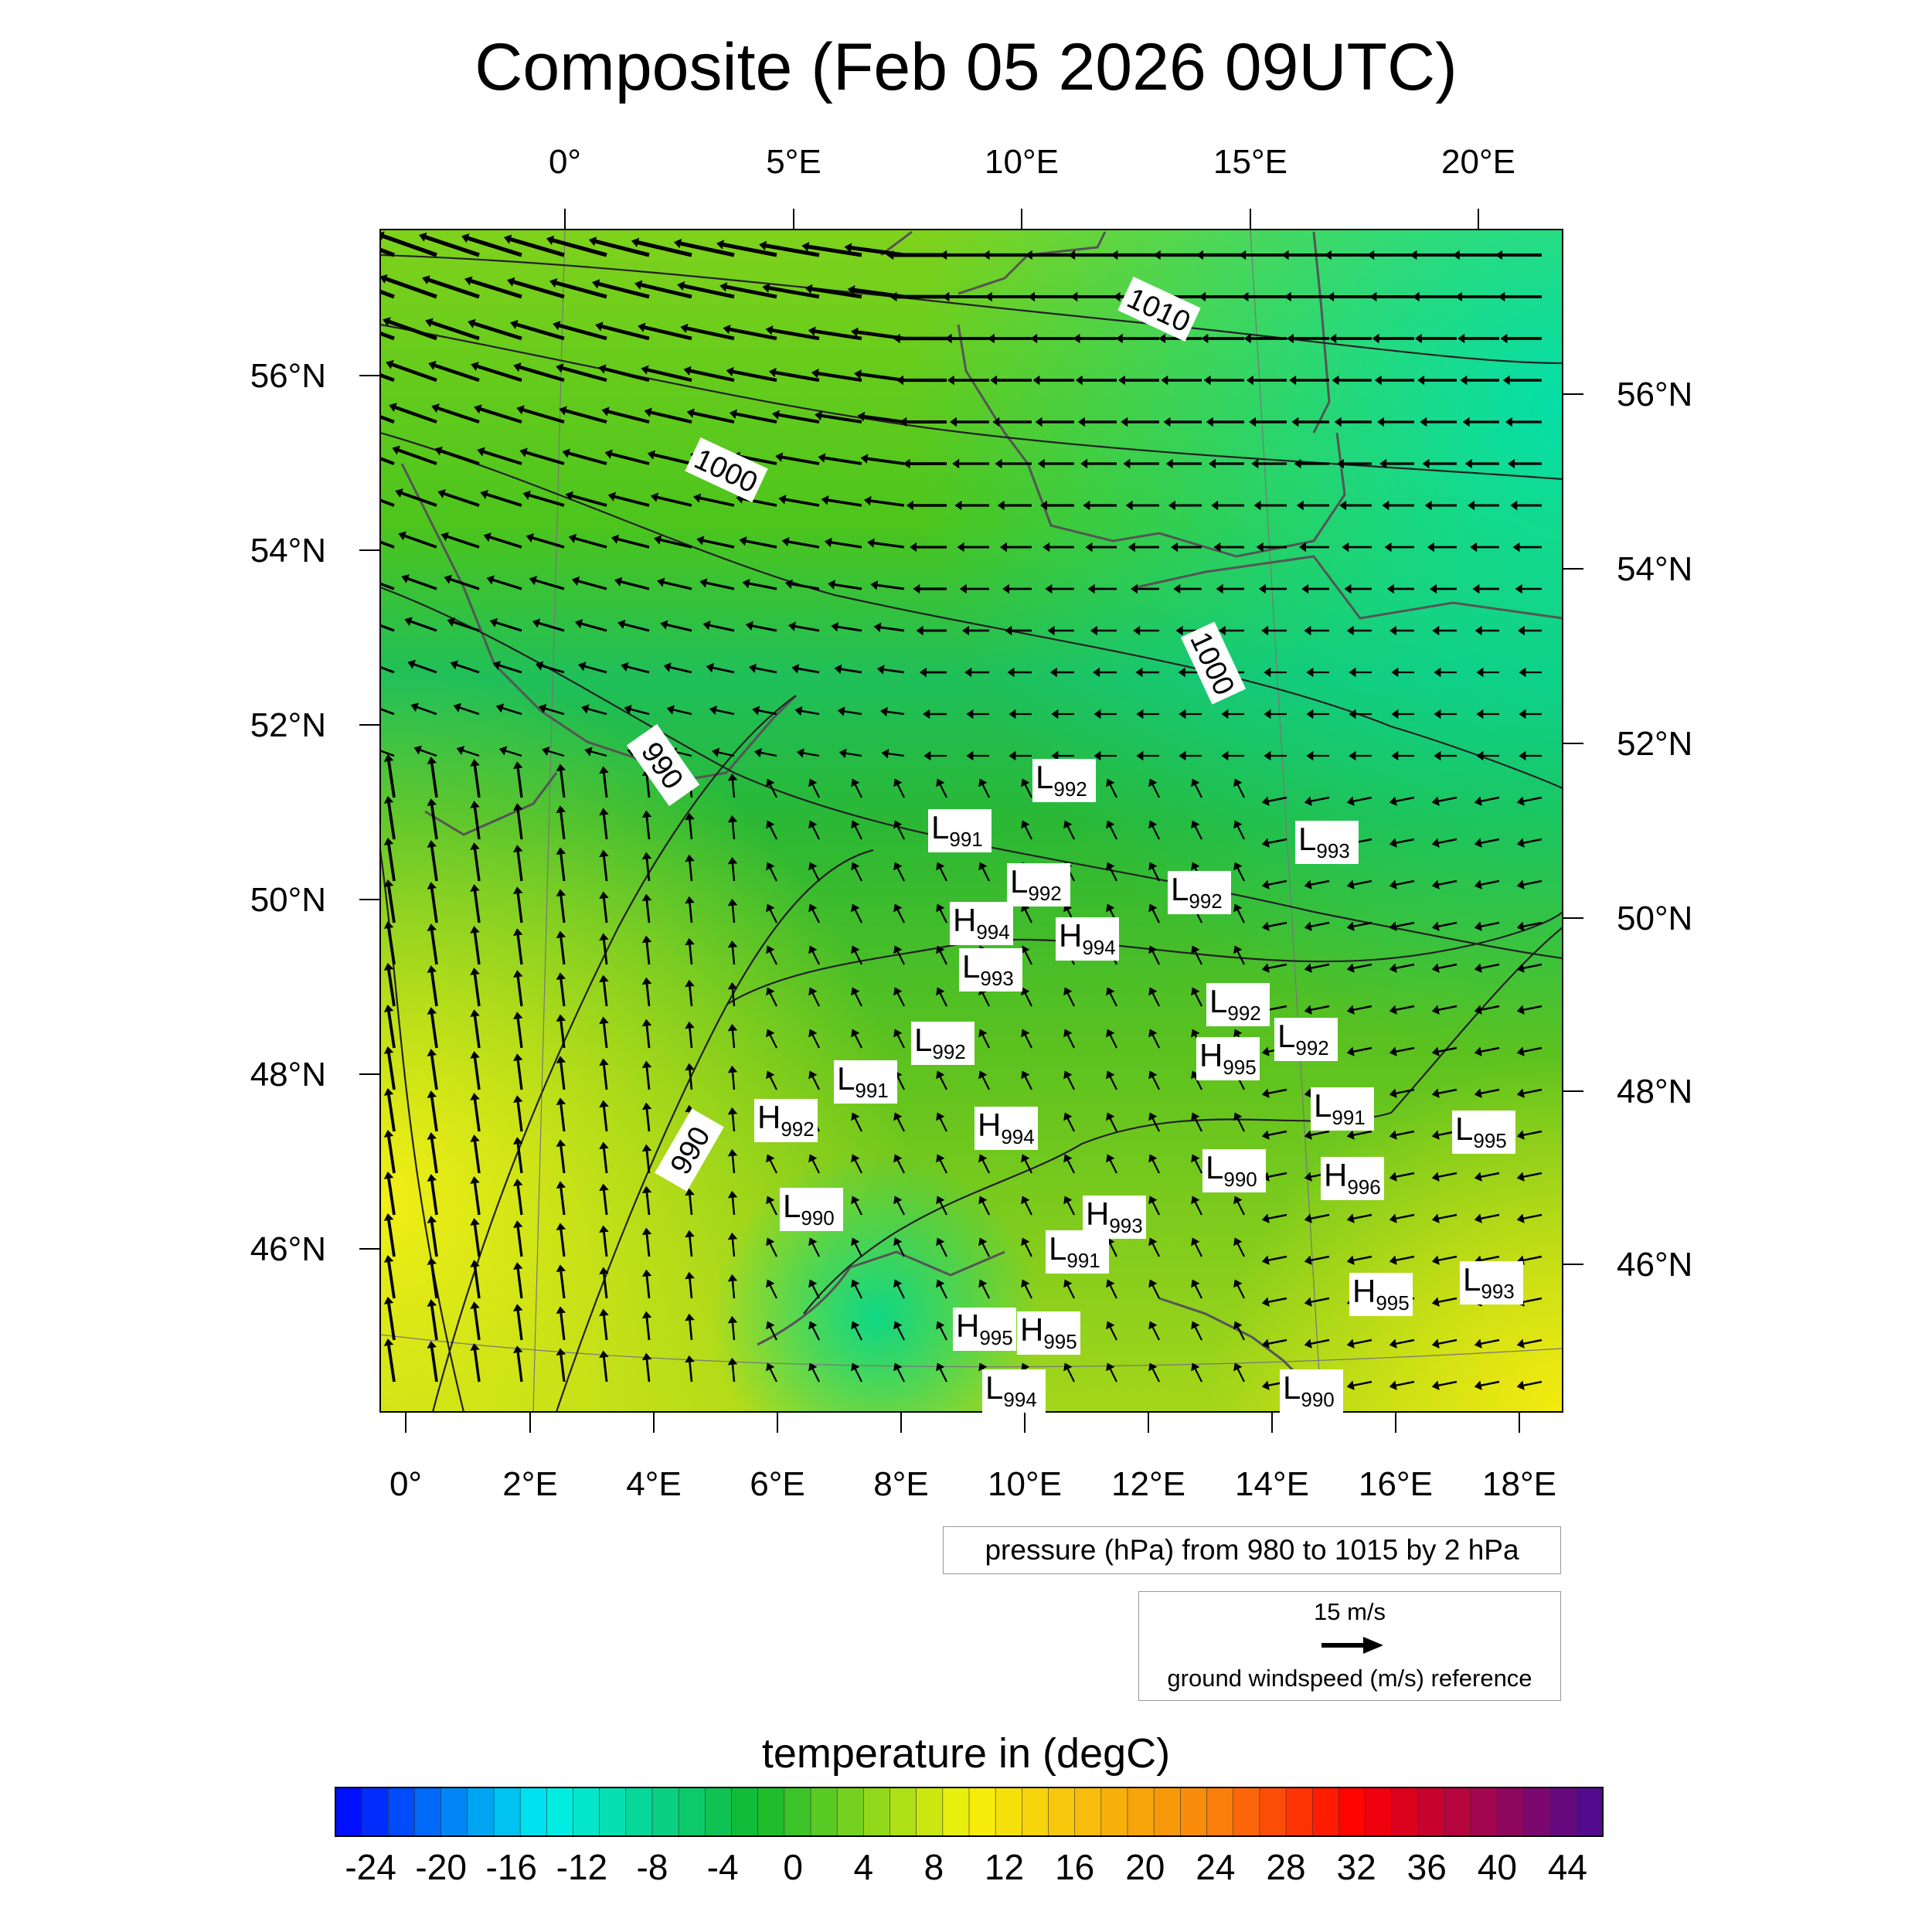 The height and width of the screenshot is (1932, 1932). Describe the element at coordinates (371, 1867) in the screenshot. I see `colorbar-tick-label: -24` at that location.